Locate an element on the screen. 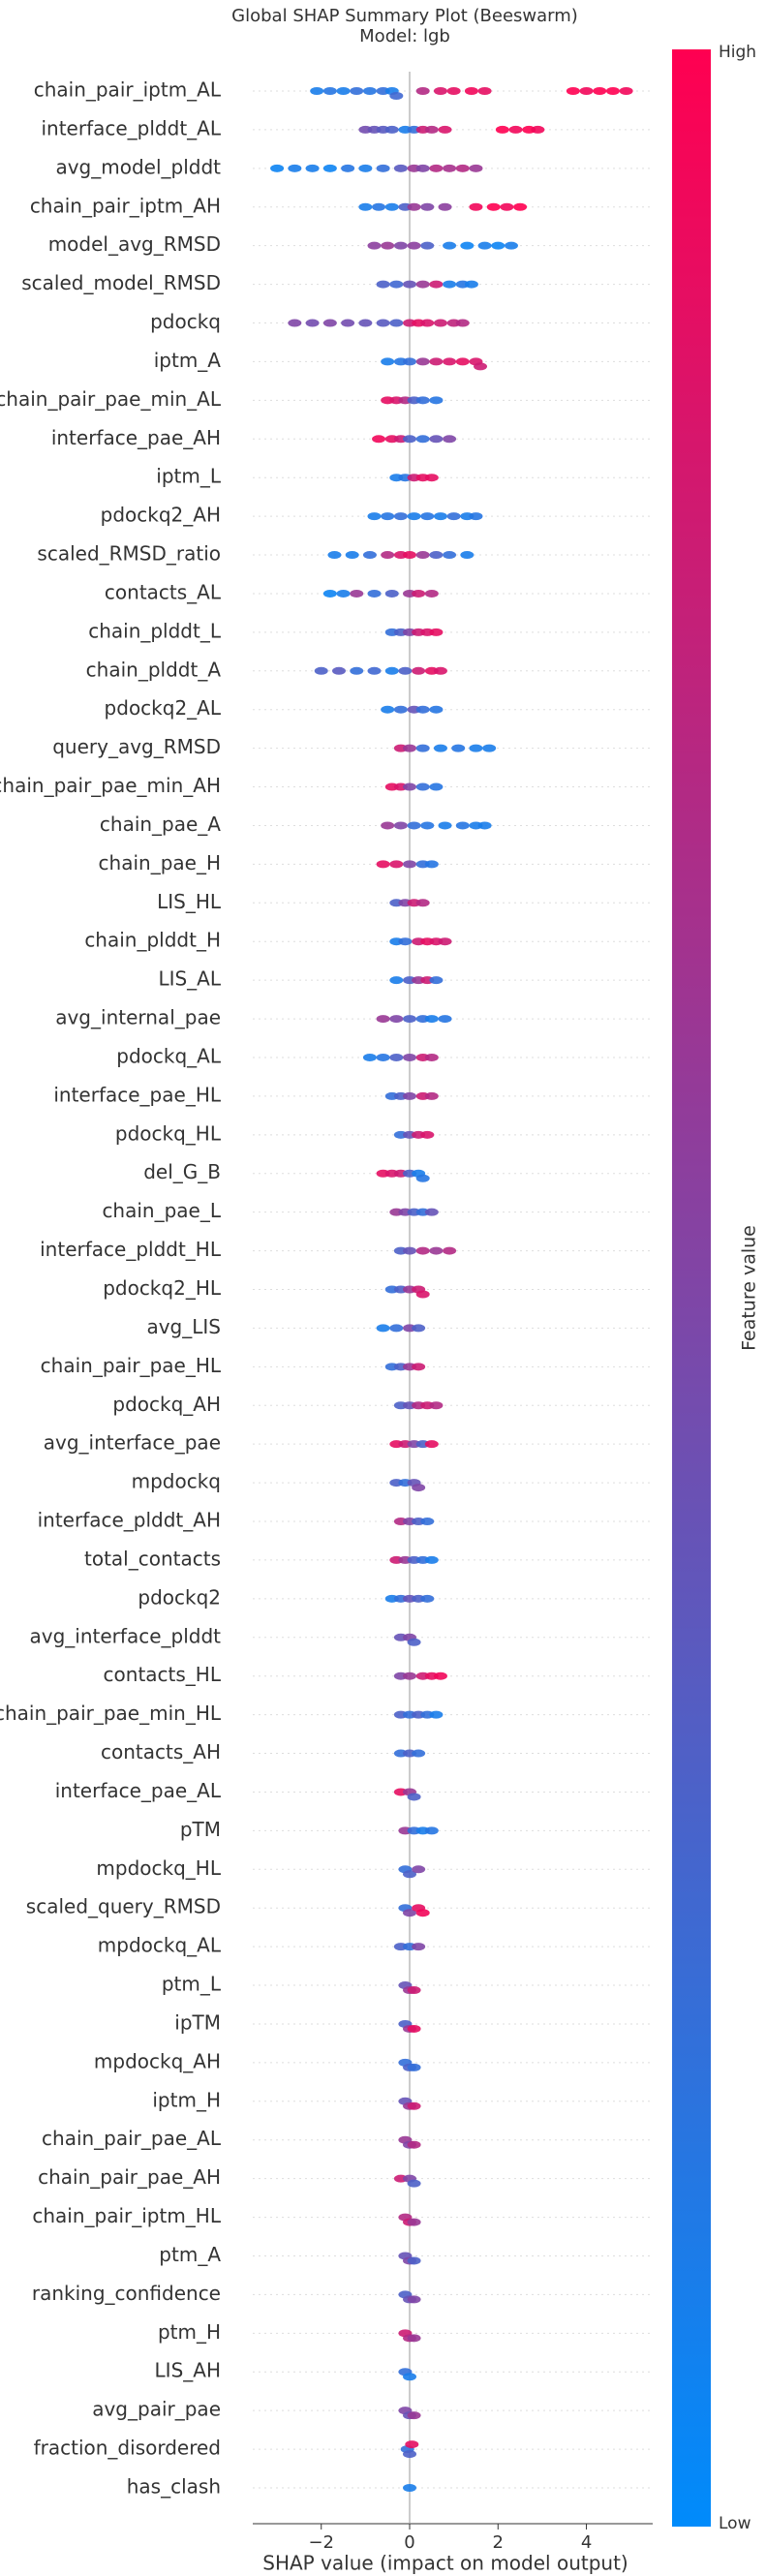 This screenshot has height=2576, width=766. category-label: chain_pae_A is located at coordinates (160, 824).